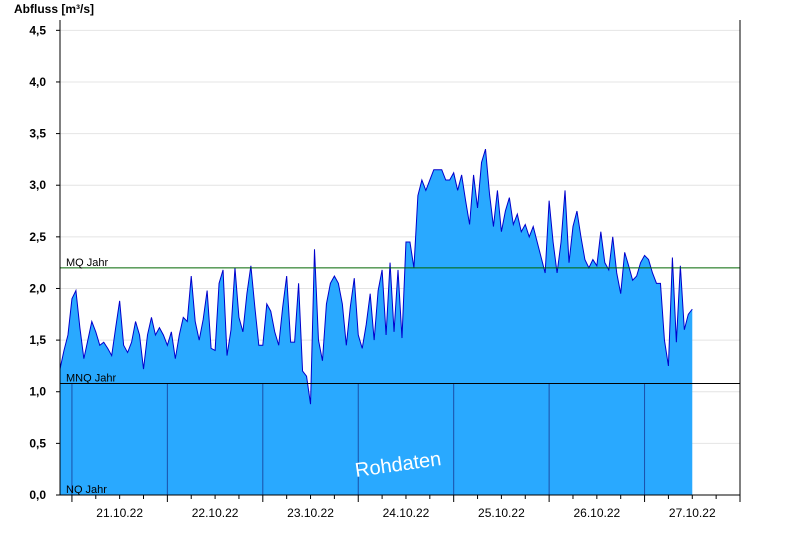 This screenshot has height=550, width=800. Describe the element at coordinates (54, 9) in the screenshot. I see `y-axis-title: Abfluss [m³/s]` at that location.